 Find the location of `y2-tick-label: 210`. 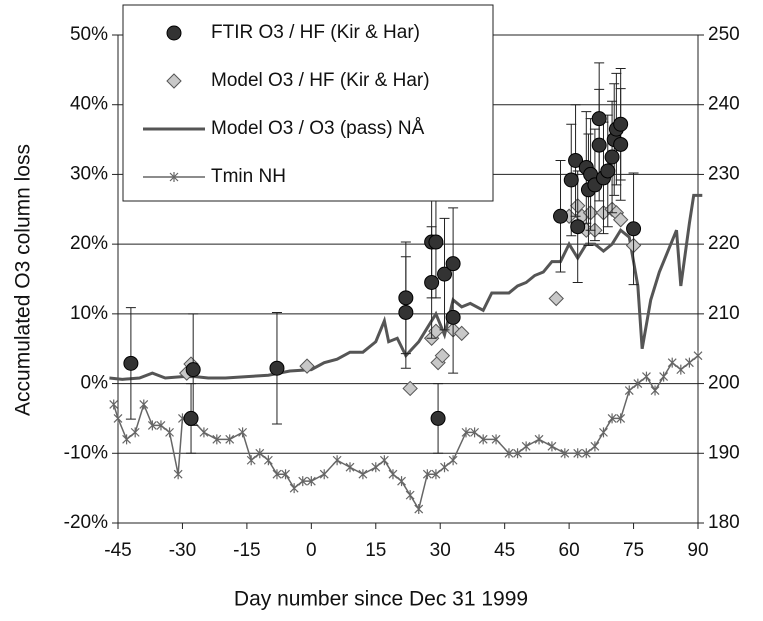

y2-tick-label: 210 is located at coordinates (724, 313).